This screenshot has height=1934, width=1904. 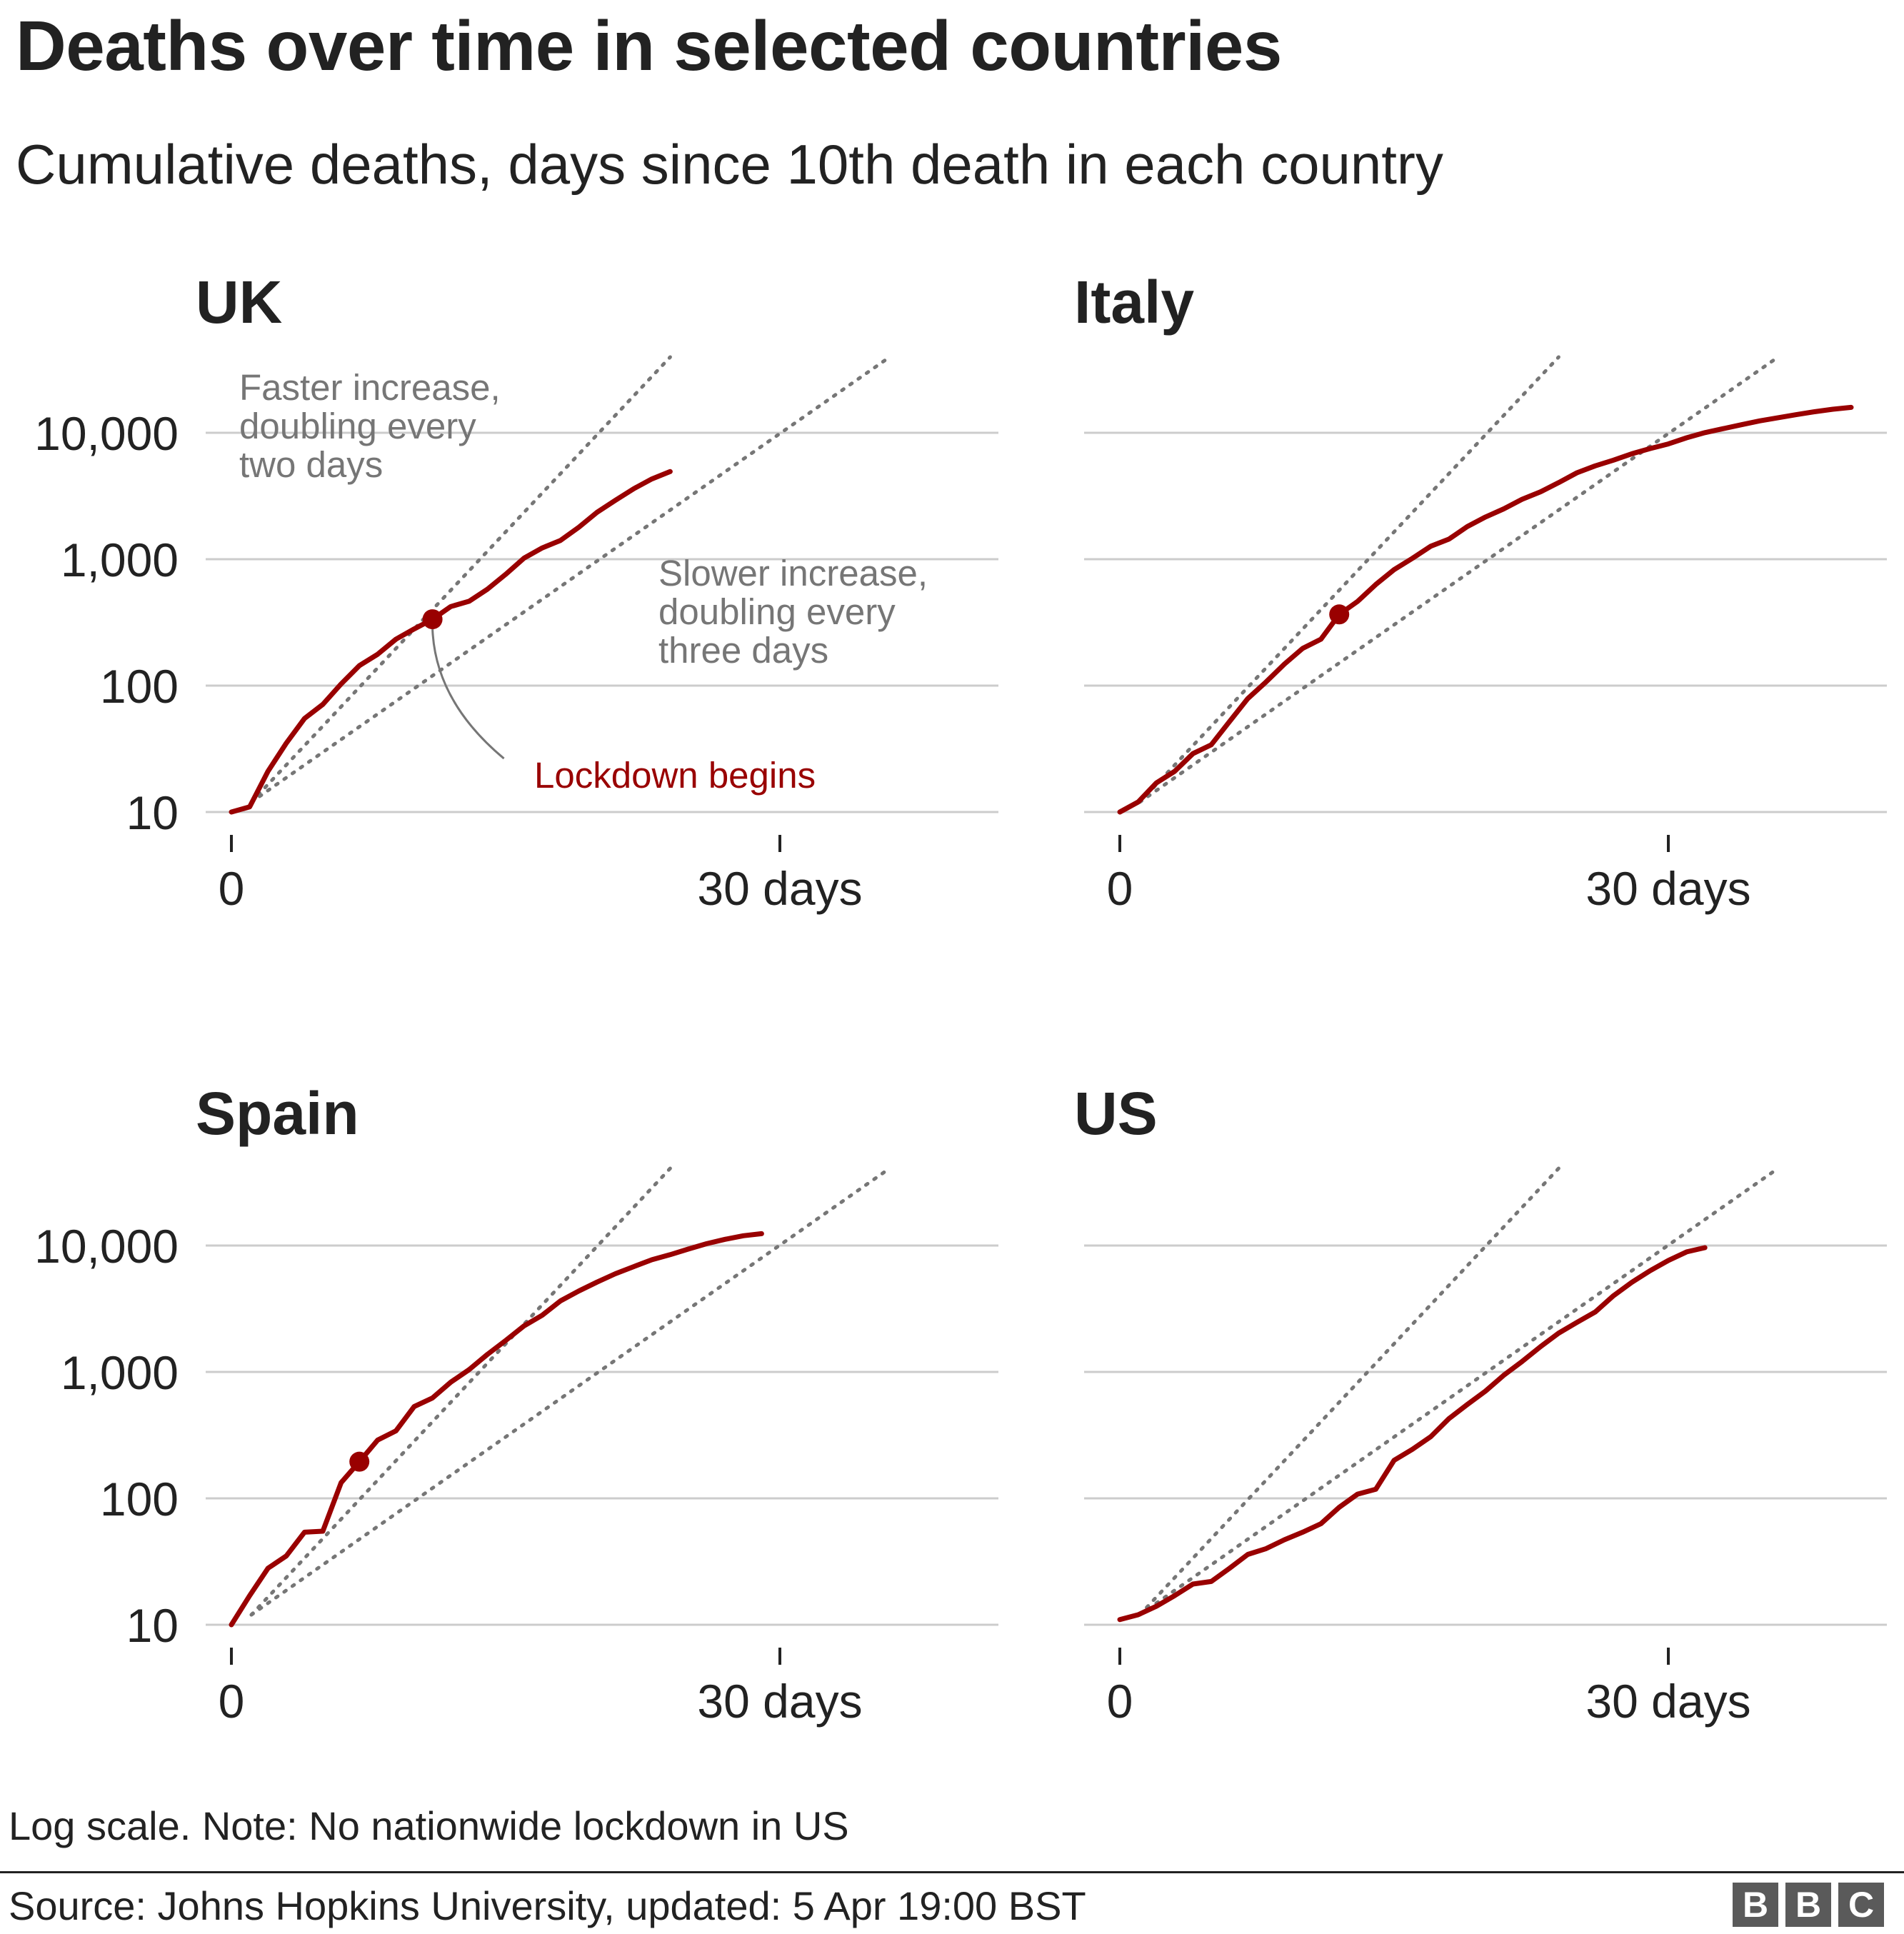 What do you see at coordinates (793, 573) in the screenshot?
I see `slower-increase-annotation: Slower increase,` at bounding box center [793, 573].